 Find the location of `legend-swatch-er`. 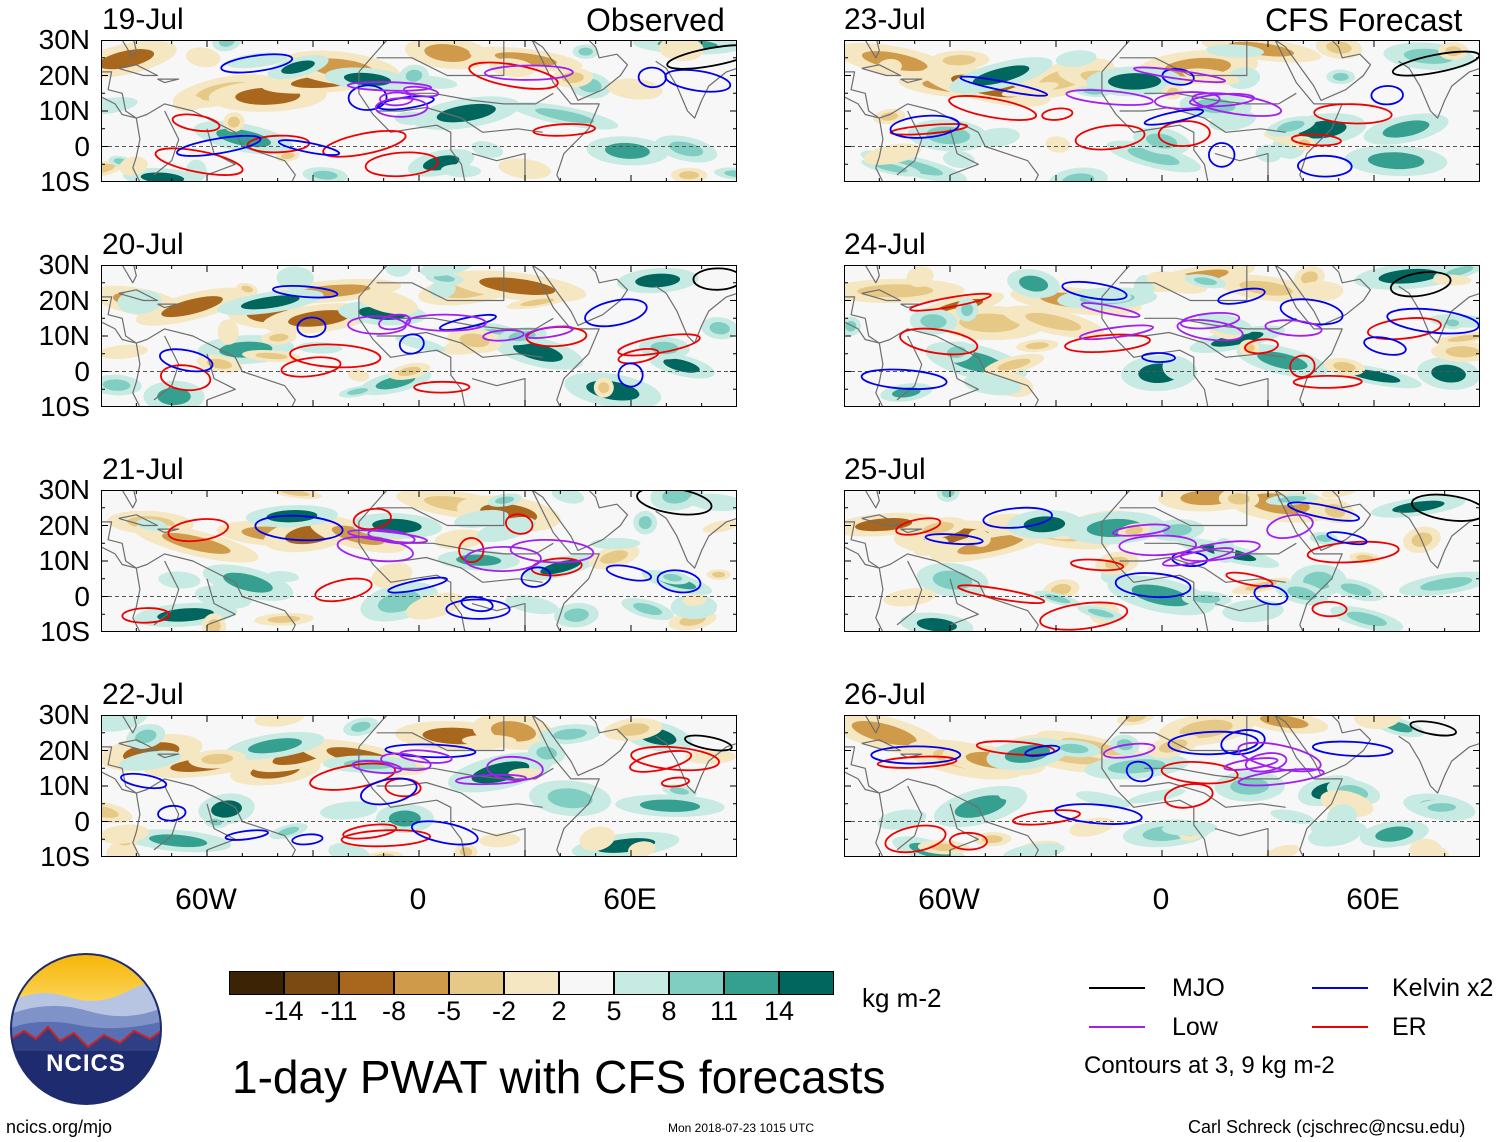

legend-swatch-er is located at coordinates (1340, 1027).